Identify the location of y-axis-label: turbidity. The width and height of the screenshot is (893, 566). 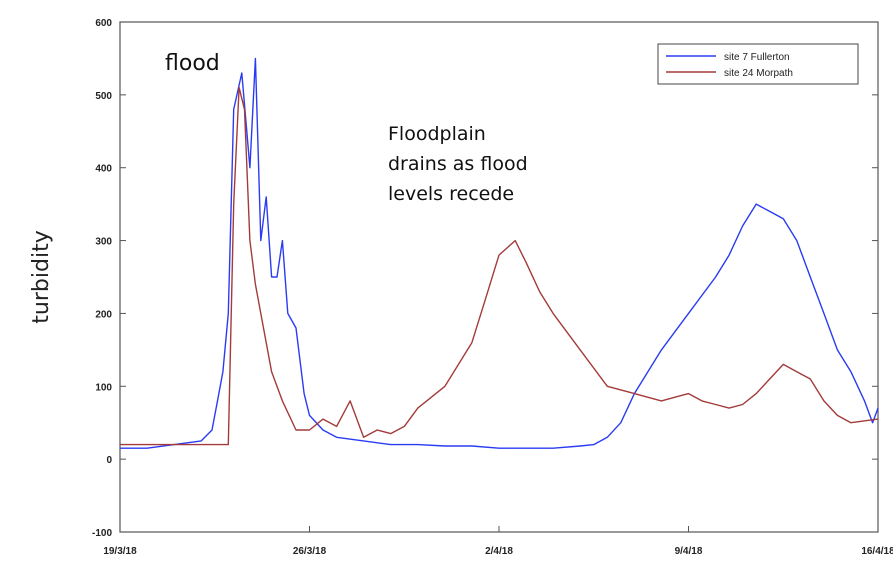
(41, 276).